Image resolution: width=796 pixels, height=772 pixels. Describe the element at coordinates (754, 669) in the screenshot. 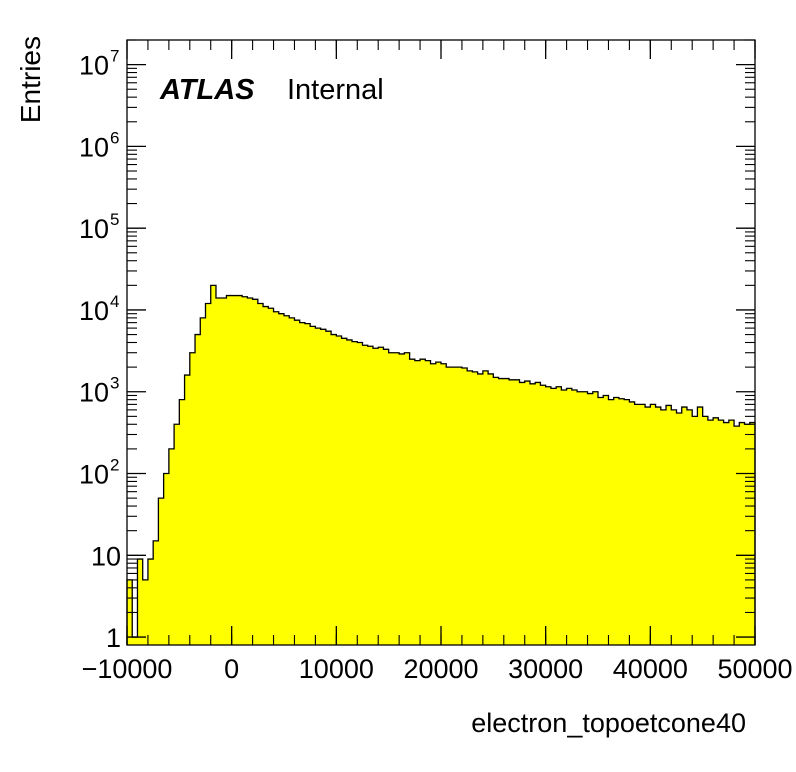

I see `x-tick-label: 50000` at that location.